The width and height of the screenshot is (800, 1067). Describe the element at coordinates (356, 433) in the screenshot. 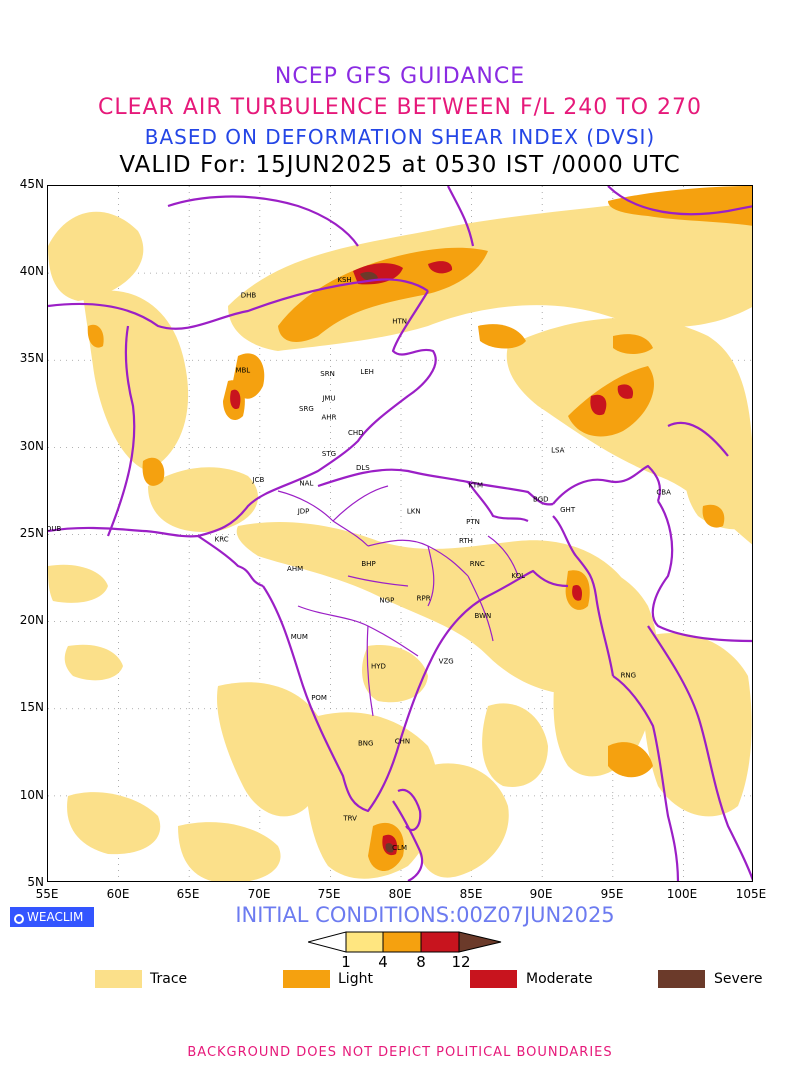

I see `station-label-chd: CHD` at that location.